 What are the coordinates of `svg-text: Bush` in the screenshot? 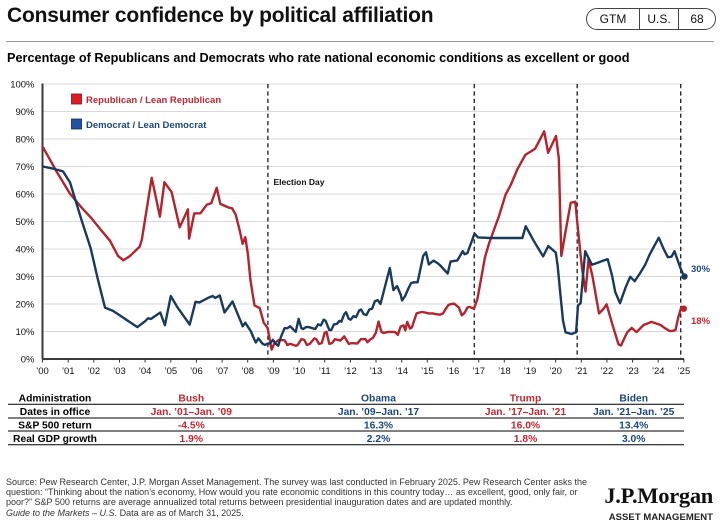 It's located at (191, 398).